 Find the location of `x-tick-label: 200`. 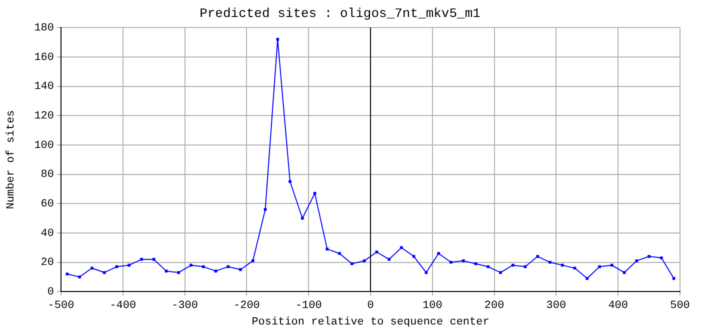

x-tick-label: 200 is located at coordinates (494, 306).